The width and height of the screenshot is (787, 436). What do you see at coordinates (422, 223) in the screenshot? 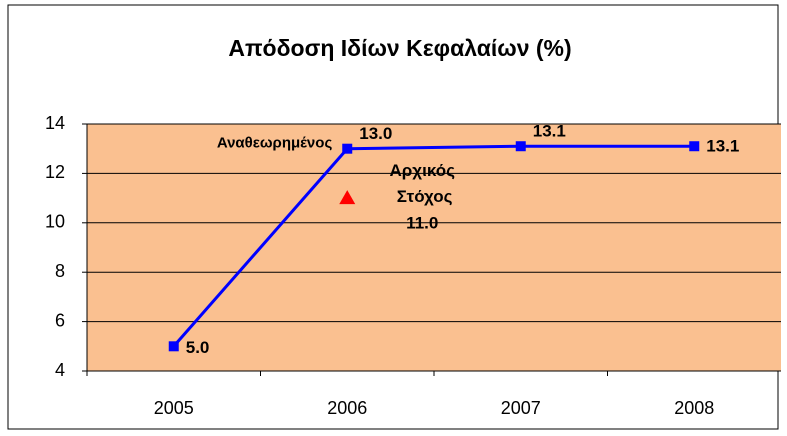
I see `data-label: 11.0` at bounding box center [422, 223].